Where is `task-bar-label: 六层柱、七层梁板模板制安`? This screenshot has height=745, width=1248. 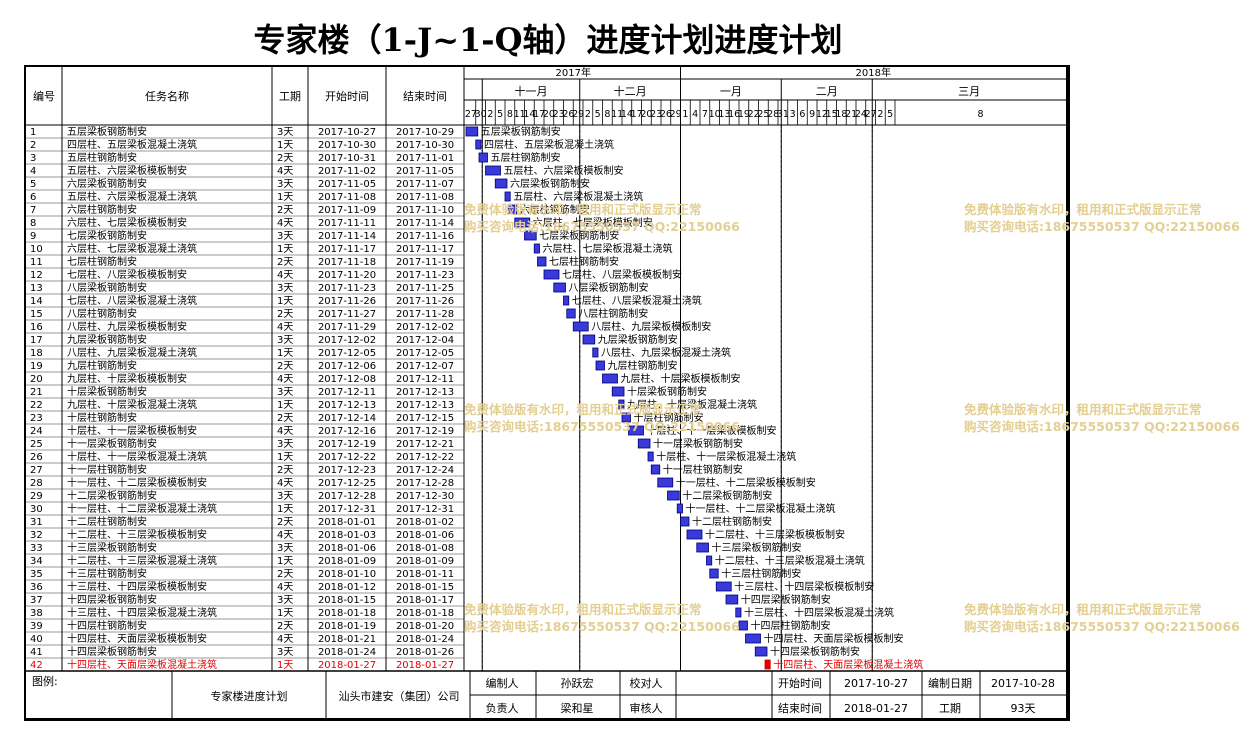 task-bar-label: 六层柱、七层梁板模板制安 is located at coordinates (593, 222).